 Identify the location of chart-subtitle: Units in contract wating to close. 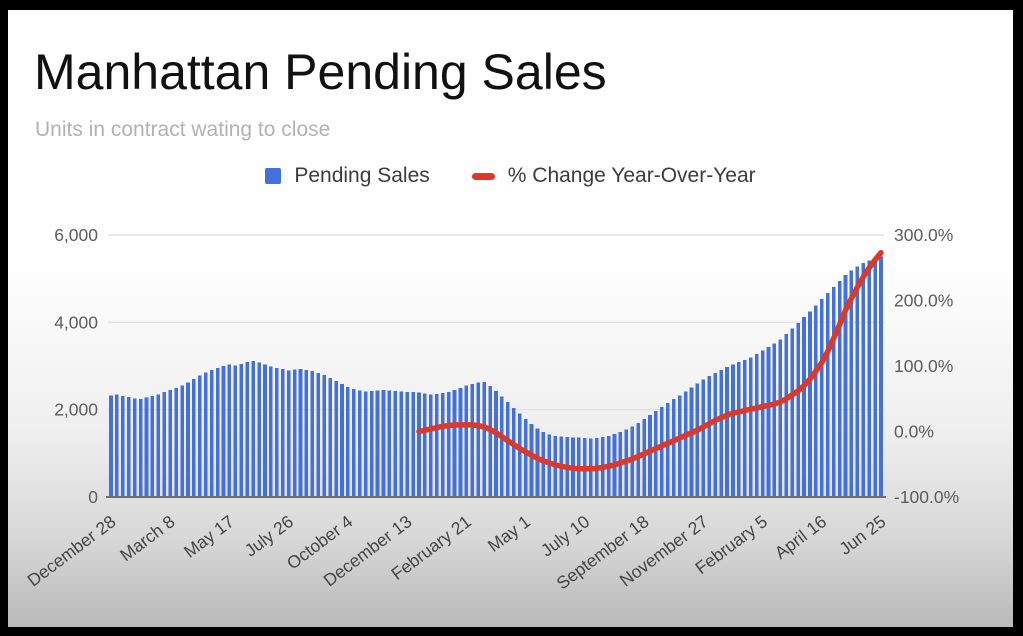
(183, 129).